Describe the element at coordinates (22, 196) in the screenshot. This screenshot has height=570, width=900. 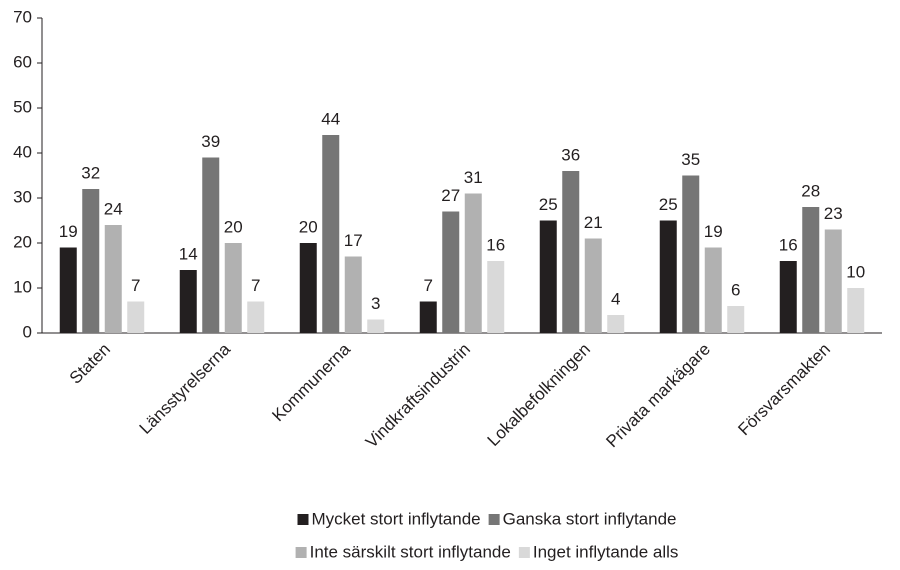
I see `y-tick-label: 30` at that location.